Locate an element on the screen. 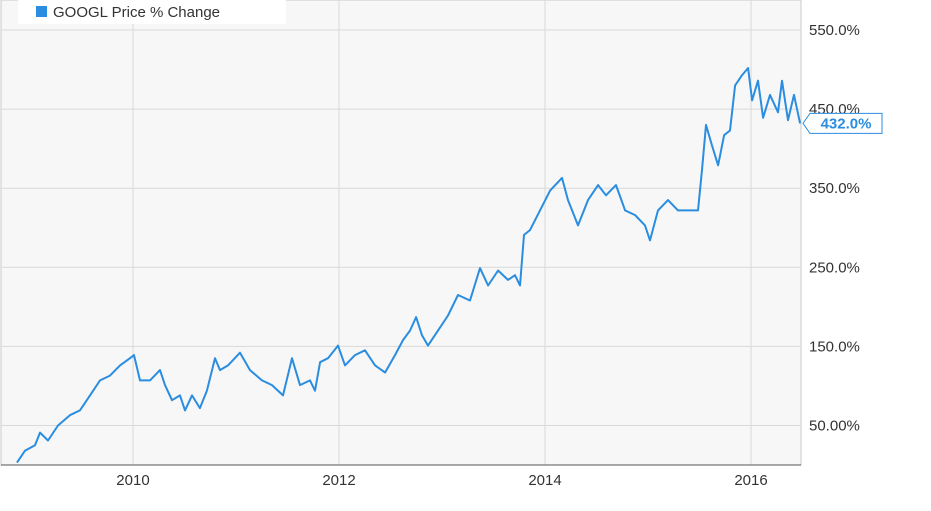  y-tick-label: 550.0% is located at coordinates (834, 30).